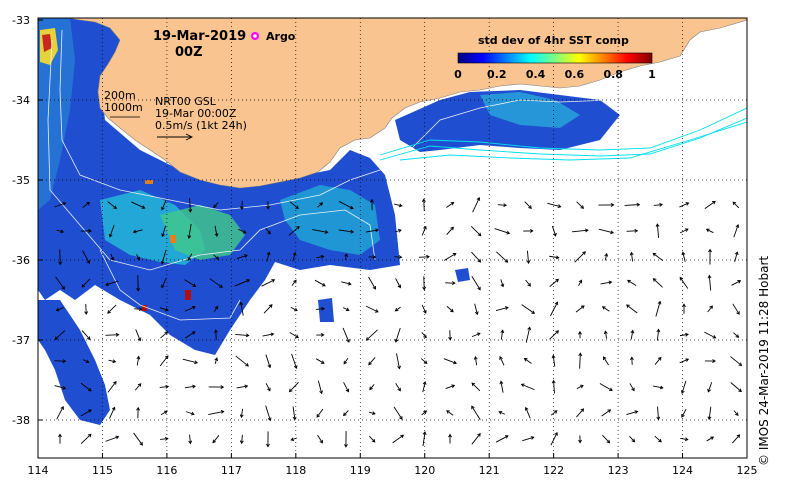  I want to click on y-tick-label: -34, so click(21, 100).